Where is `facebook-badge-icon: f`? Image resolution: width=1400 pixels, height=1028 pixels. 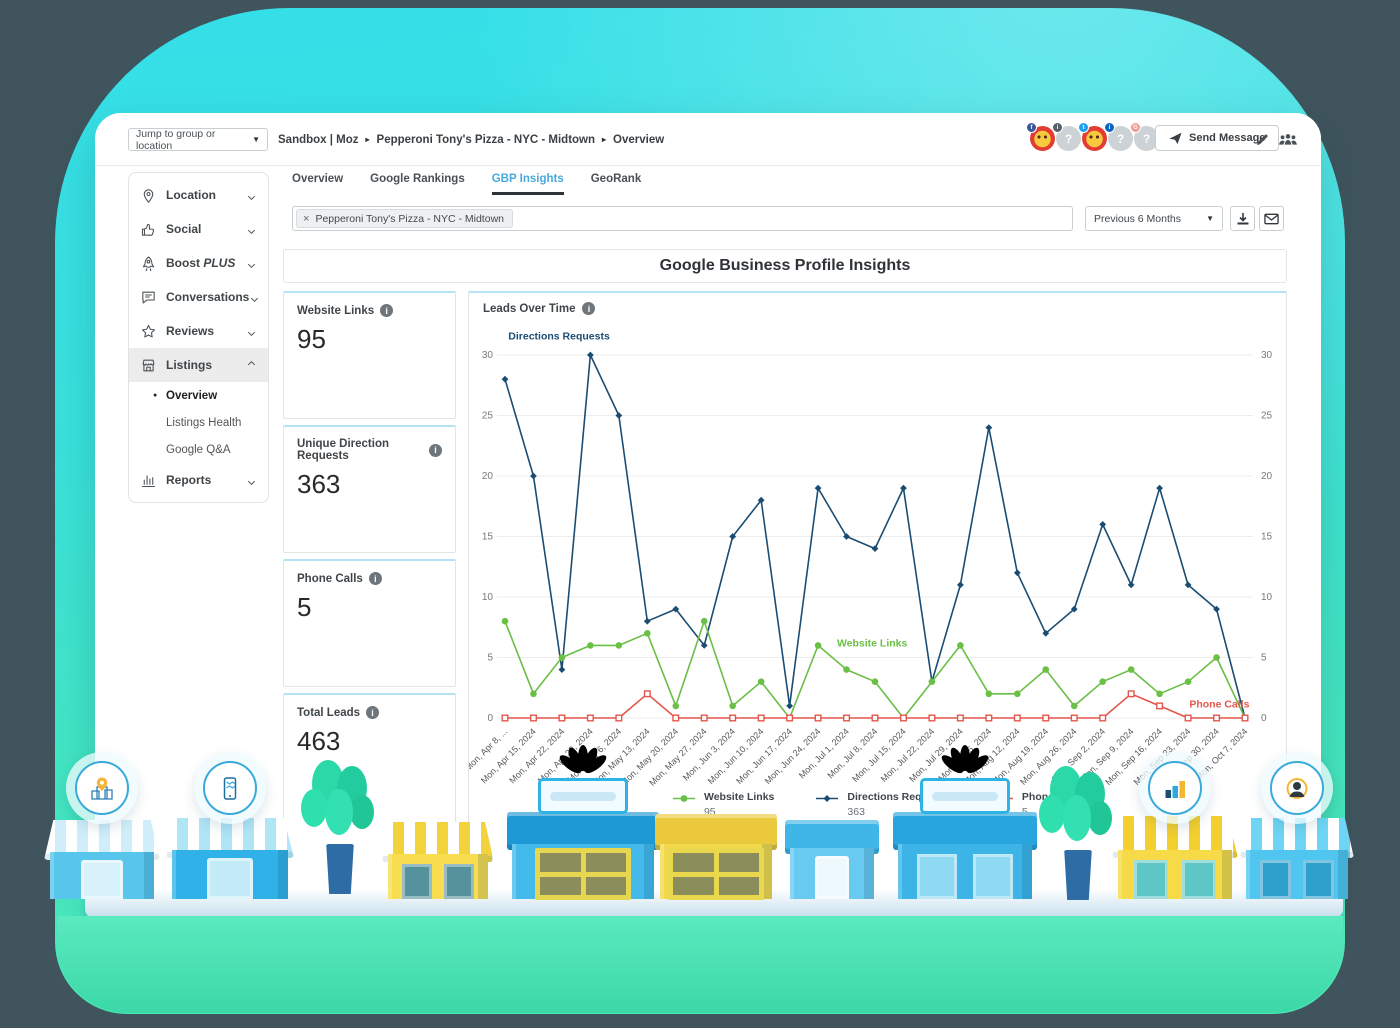 facebook-badge-icon: f is located at coordinates (1031, 127).